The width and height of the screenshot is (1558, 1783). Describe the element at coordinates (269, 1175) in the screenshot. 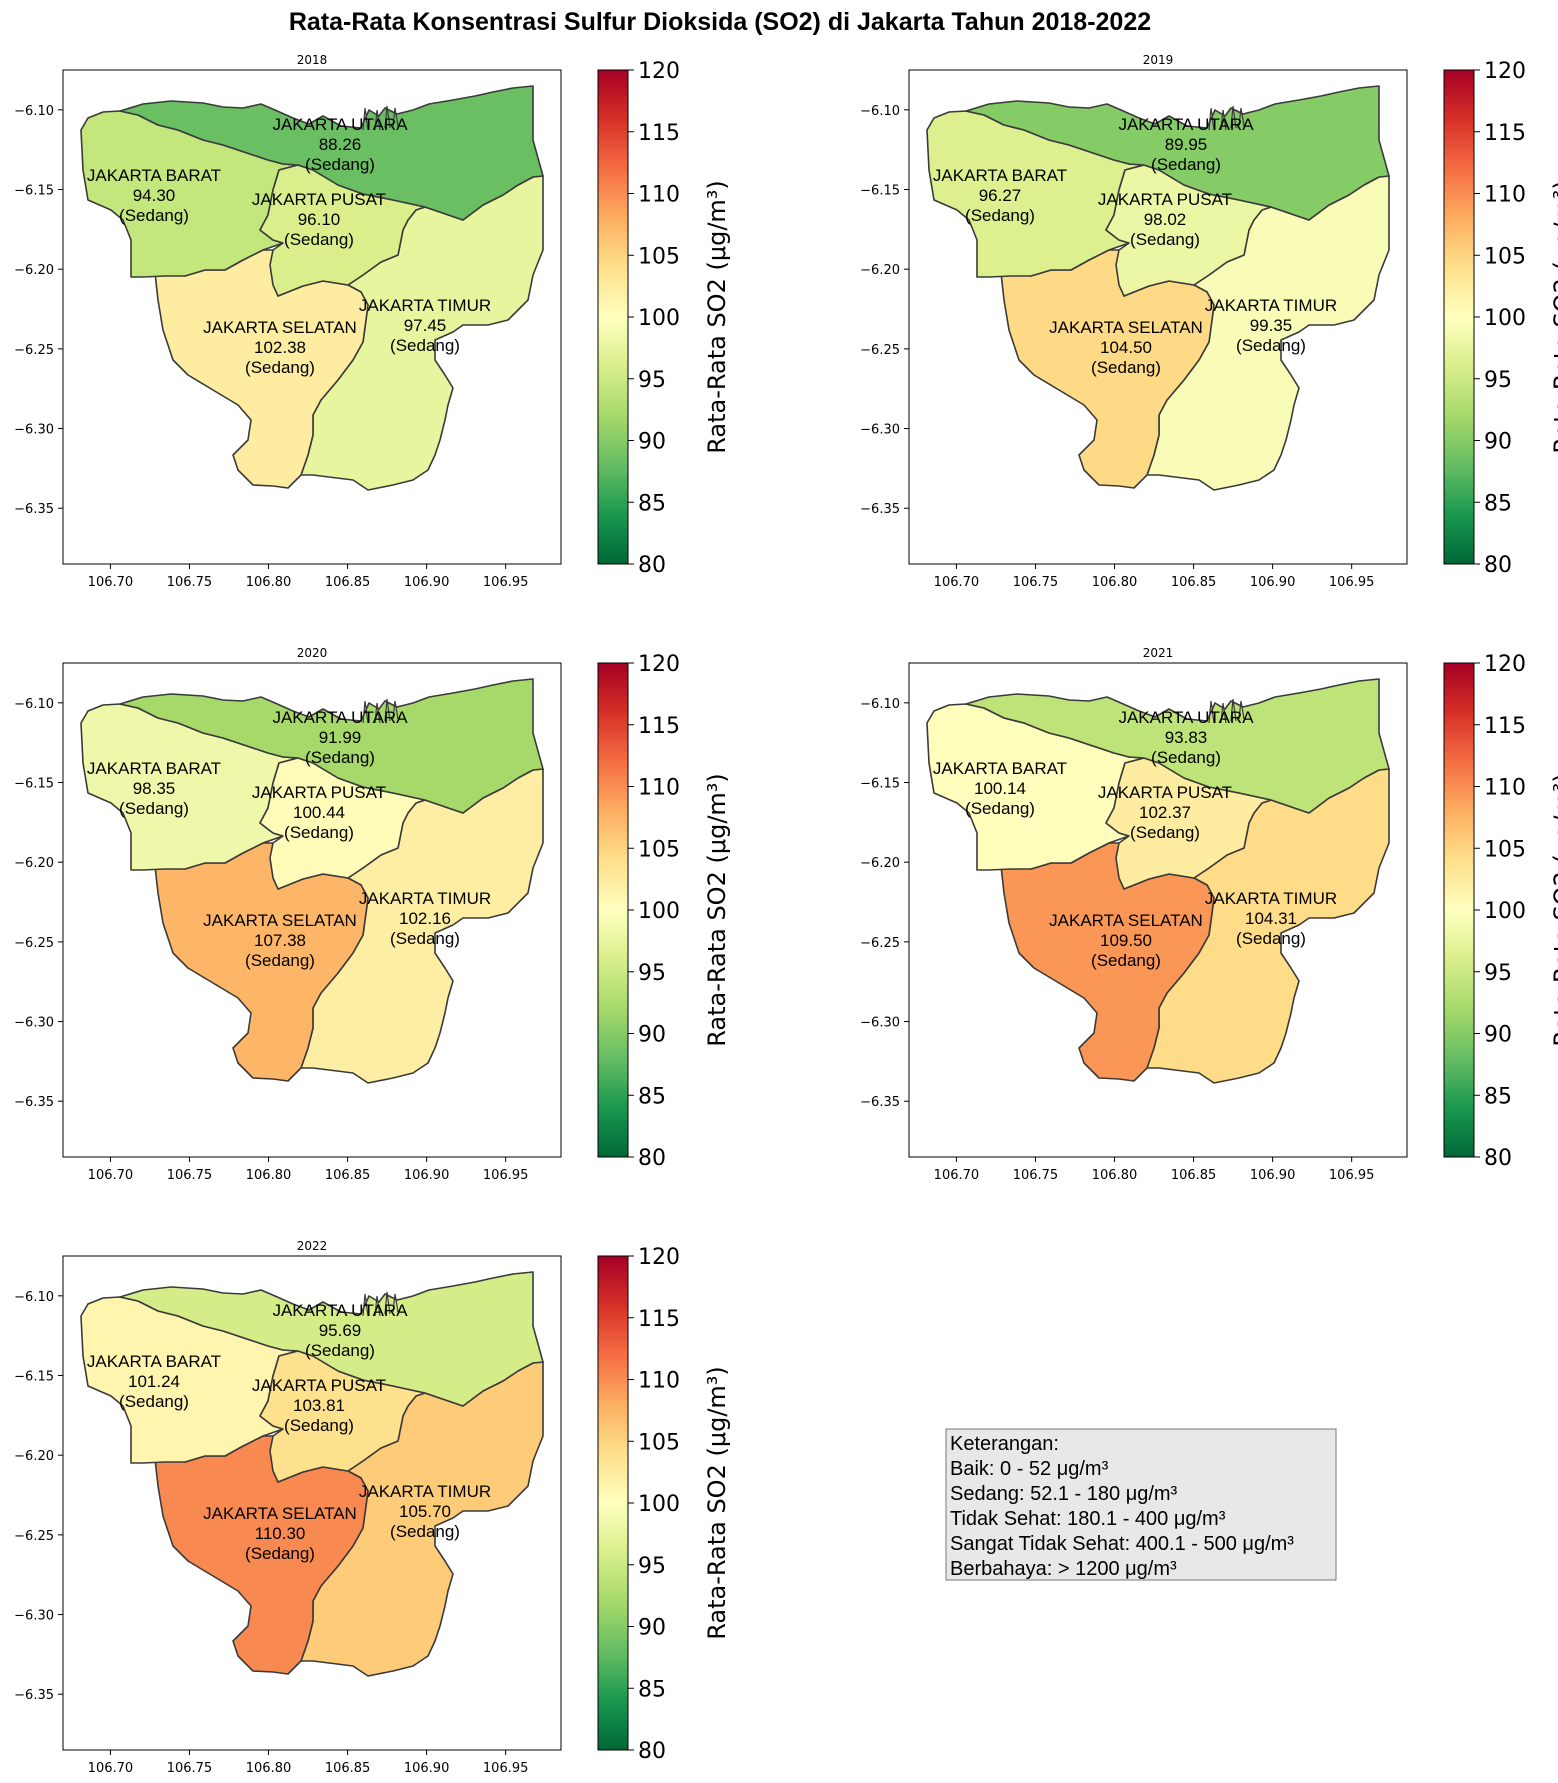

I see `x-tick-label: 106.80` at that location.